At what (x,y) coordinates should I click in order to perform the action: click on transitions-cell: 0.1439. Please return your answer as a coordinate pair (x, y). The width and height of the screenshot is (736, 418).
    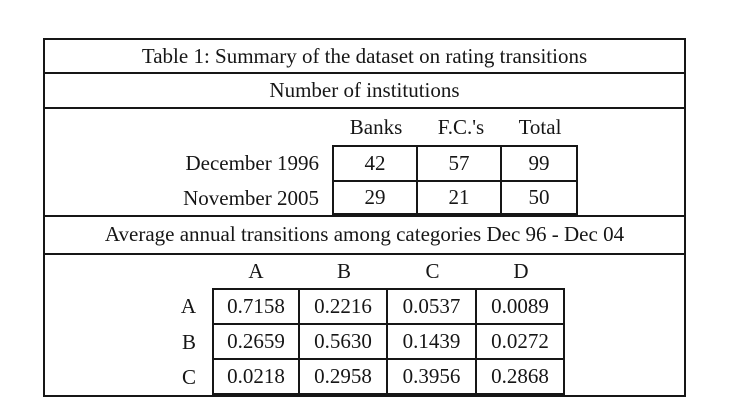
    Looking at the image, I should click on (432, 342).